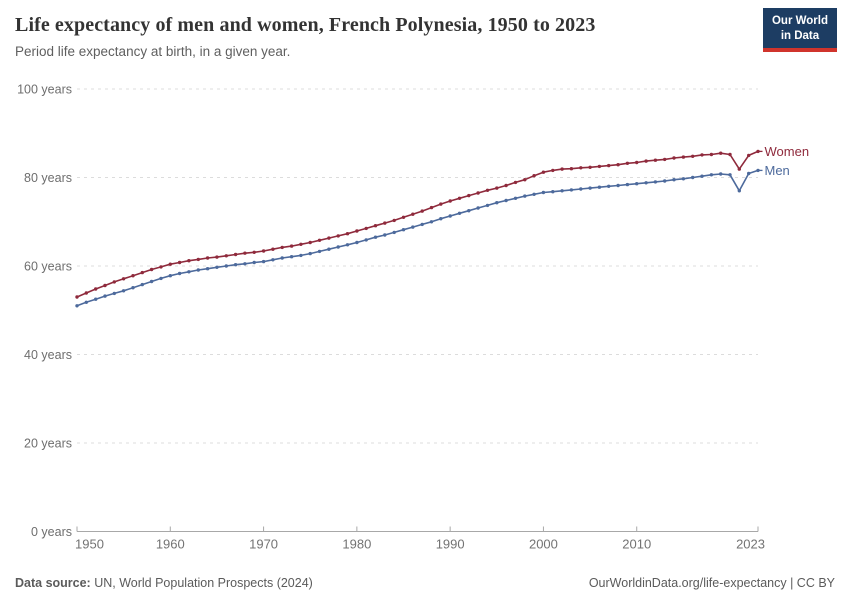 This screenshot has width=850, height=600. Describe the element at coordinates (543, 544) in the screenshot. I see `x-axis-label: 2000` at that location.